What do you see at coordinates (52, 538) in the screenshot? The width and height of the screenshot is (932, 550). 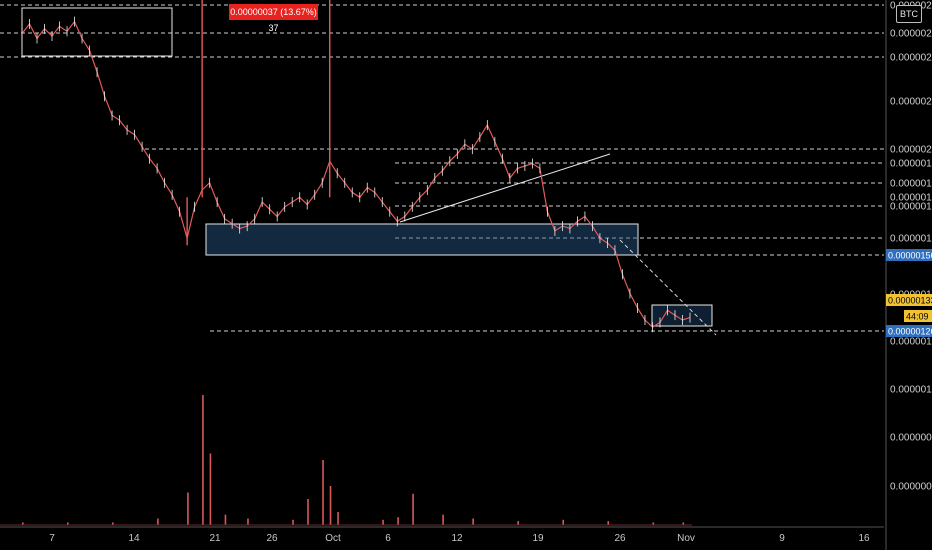 I see `x-tick-label: 7` at bounding box center [52, 538].